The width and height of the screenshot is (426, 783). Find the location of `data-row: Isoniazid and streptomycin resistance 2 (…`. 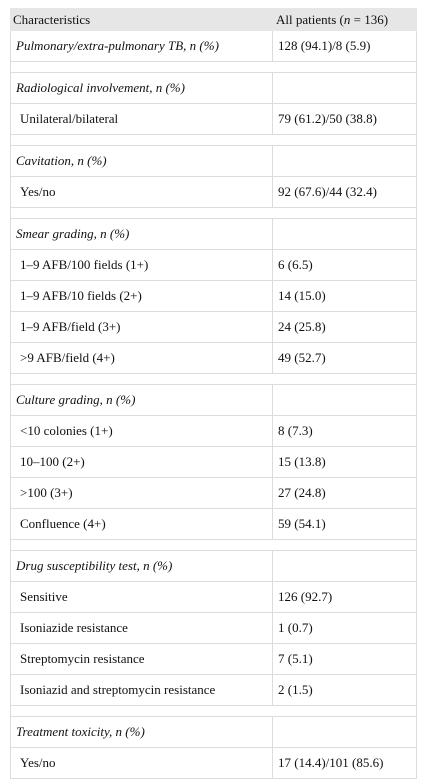

data-row: Isoniazid and streptomycin resistance 2 (… is located at coordinates (213, 690).